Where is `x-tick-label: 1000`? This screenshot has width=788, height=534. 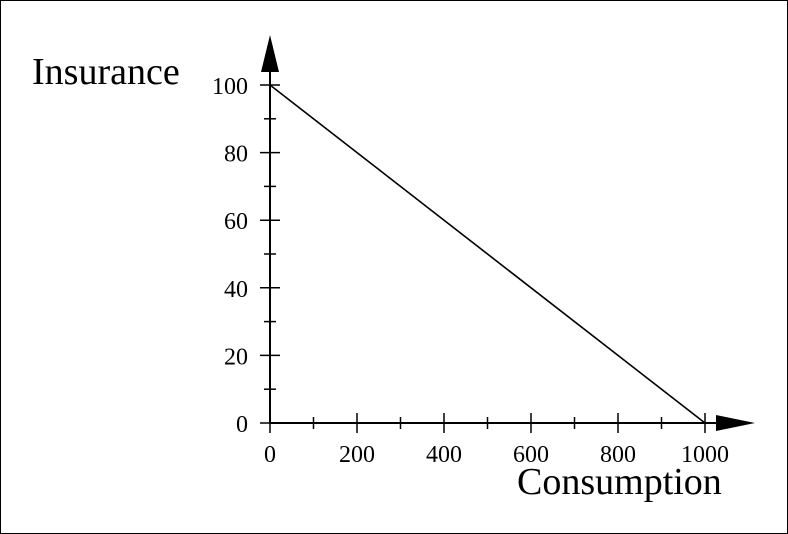
x-tick-label: 1000 is located at coordinates (705, 455).